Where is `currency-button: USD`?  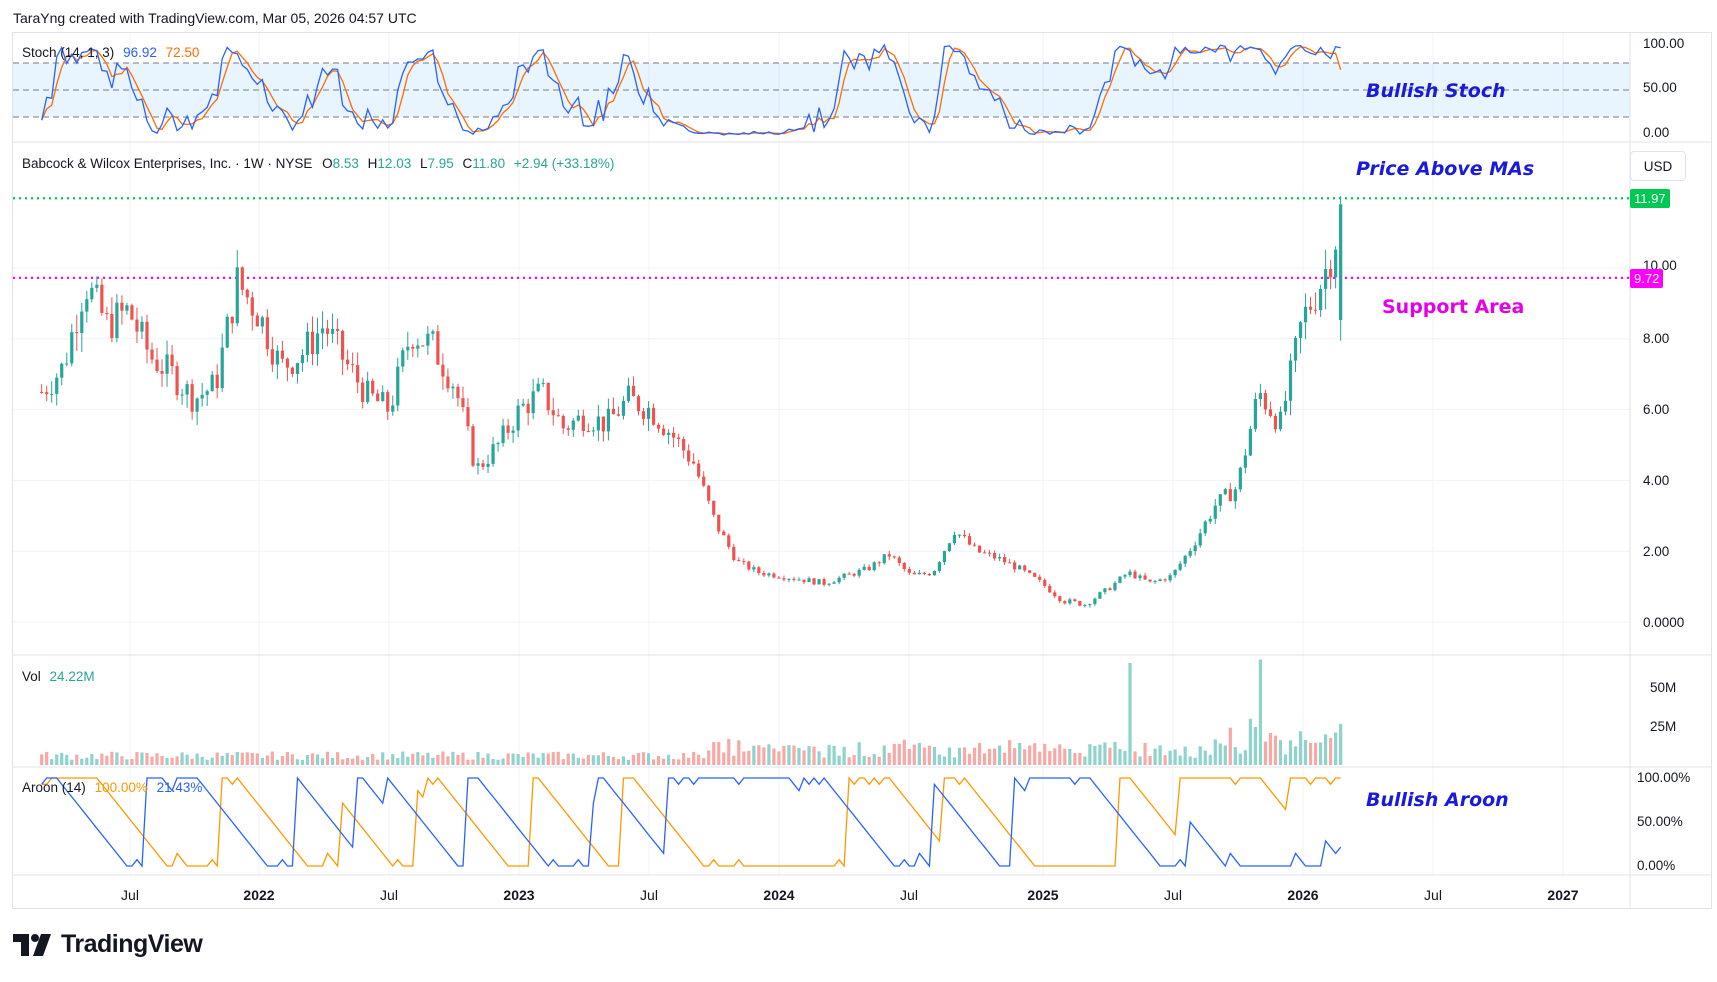 currency-button: USD is located at coordinates (1658, 166).